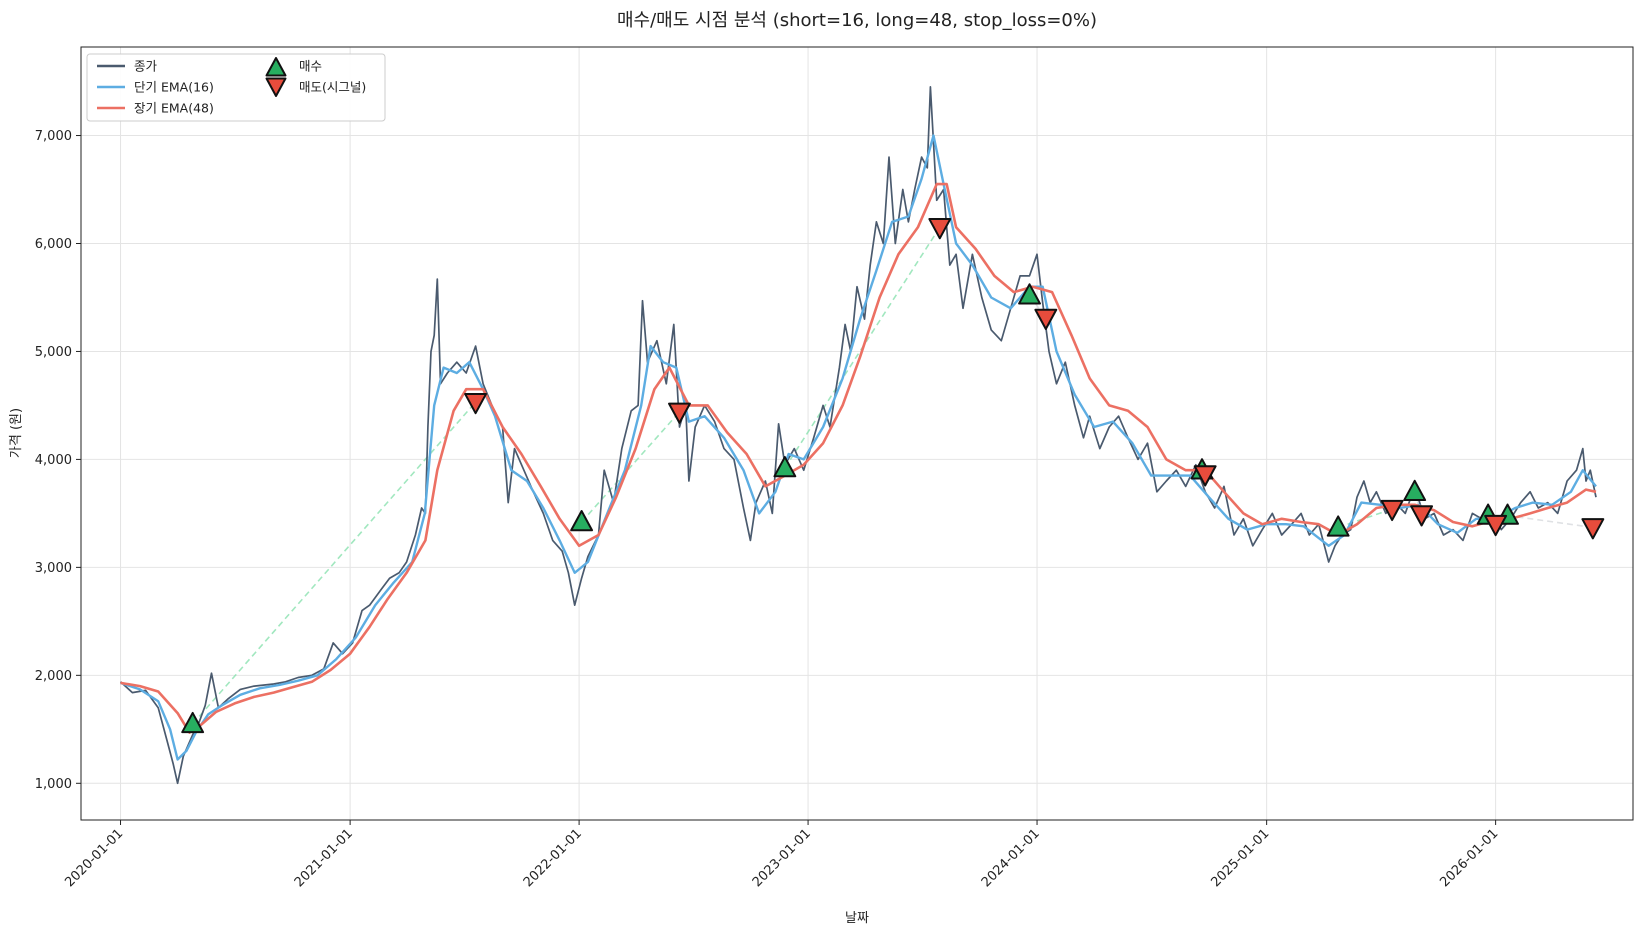 Image resolution: width=1641 pixels, height=930 pixels. I want to click on x-tick-label: 2025-01-01, so click(1240, 858).